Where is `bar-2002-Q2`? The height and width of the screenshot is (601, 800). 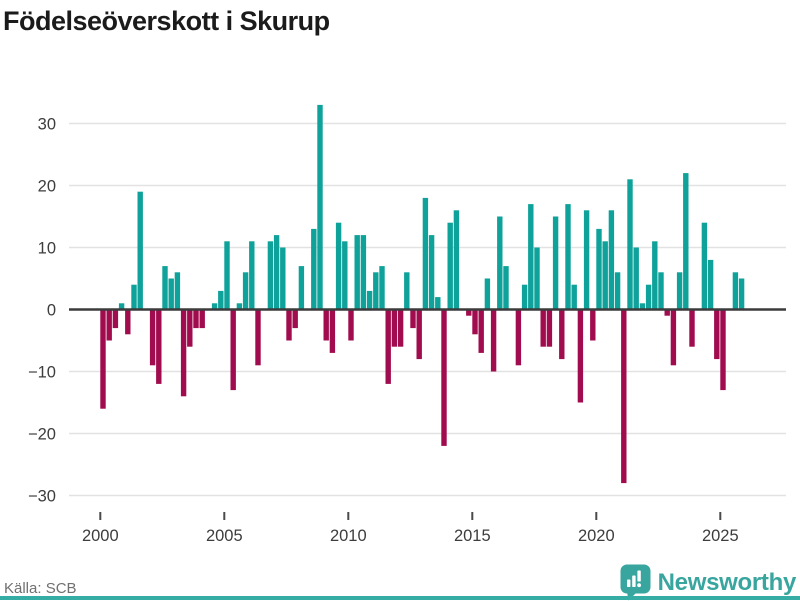
bar-2002-Q2 is located at coordinates (159, 346).